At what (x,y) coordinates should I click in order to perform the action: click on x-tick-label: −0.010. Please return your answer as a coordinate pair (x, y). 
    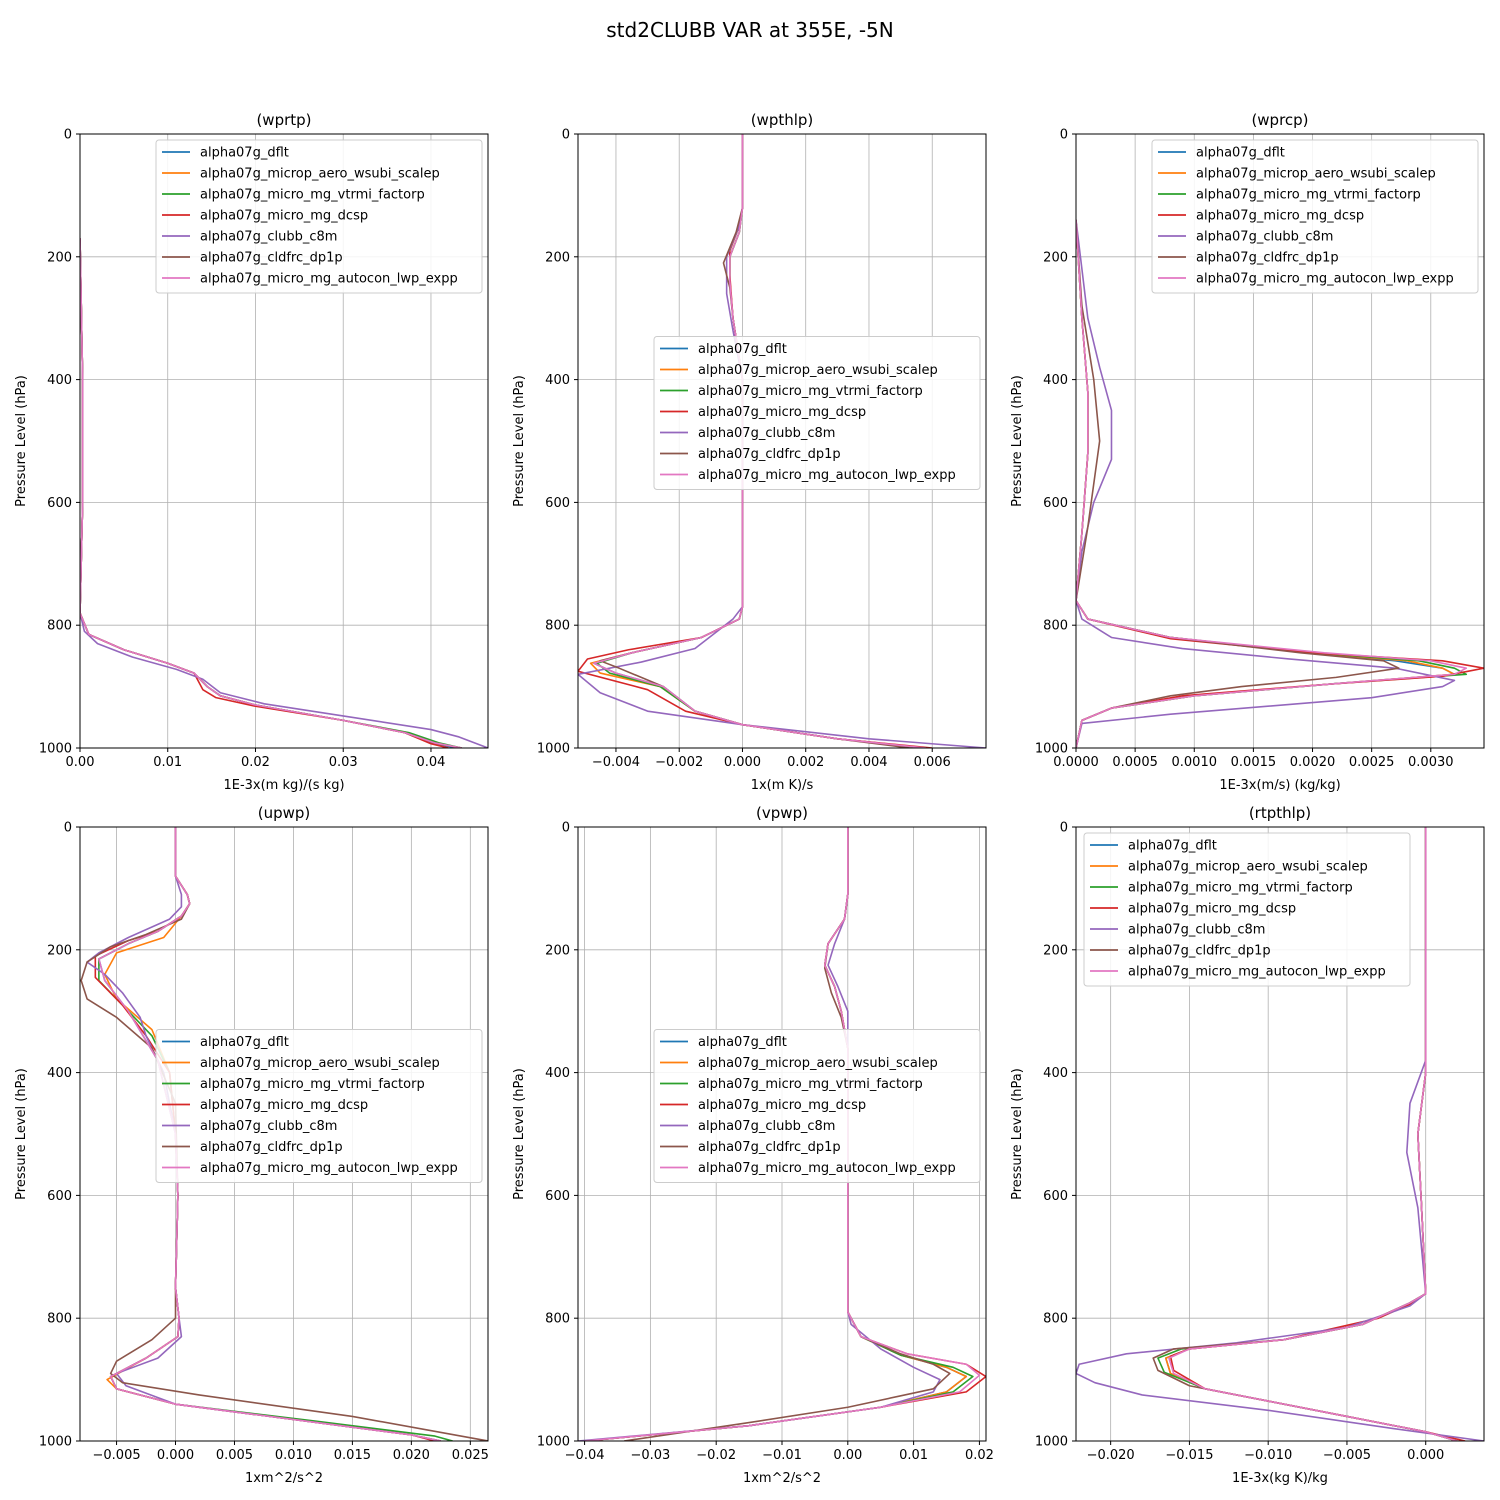
    Looking at the image, I should click on (1268, 1455).